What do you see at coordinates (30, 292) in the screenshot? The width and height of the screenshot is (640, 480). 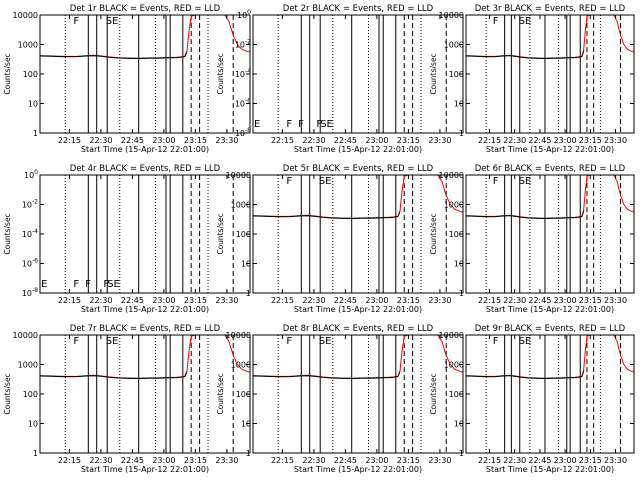 I see `y-tick-label: 10⁻⁸` at bounding box center [30, 292].